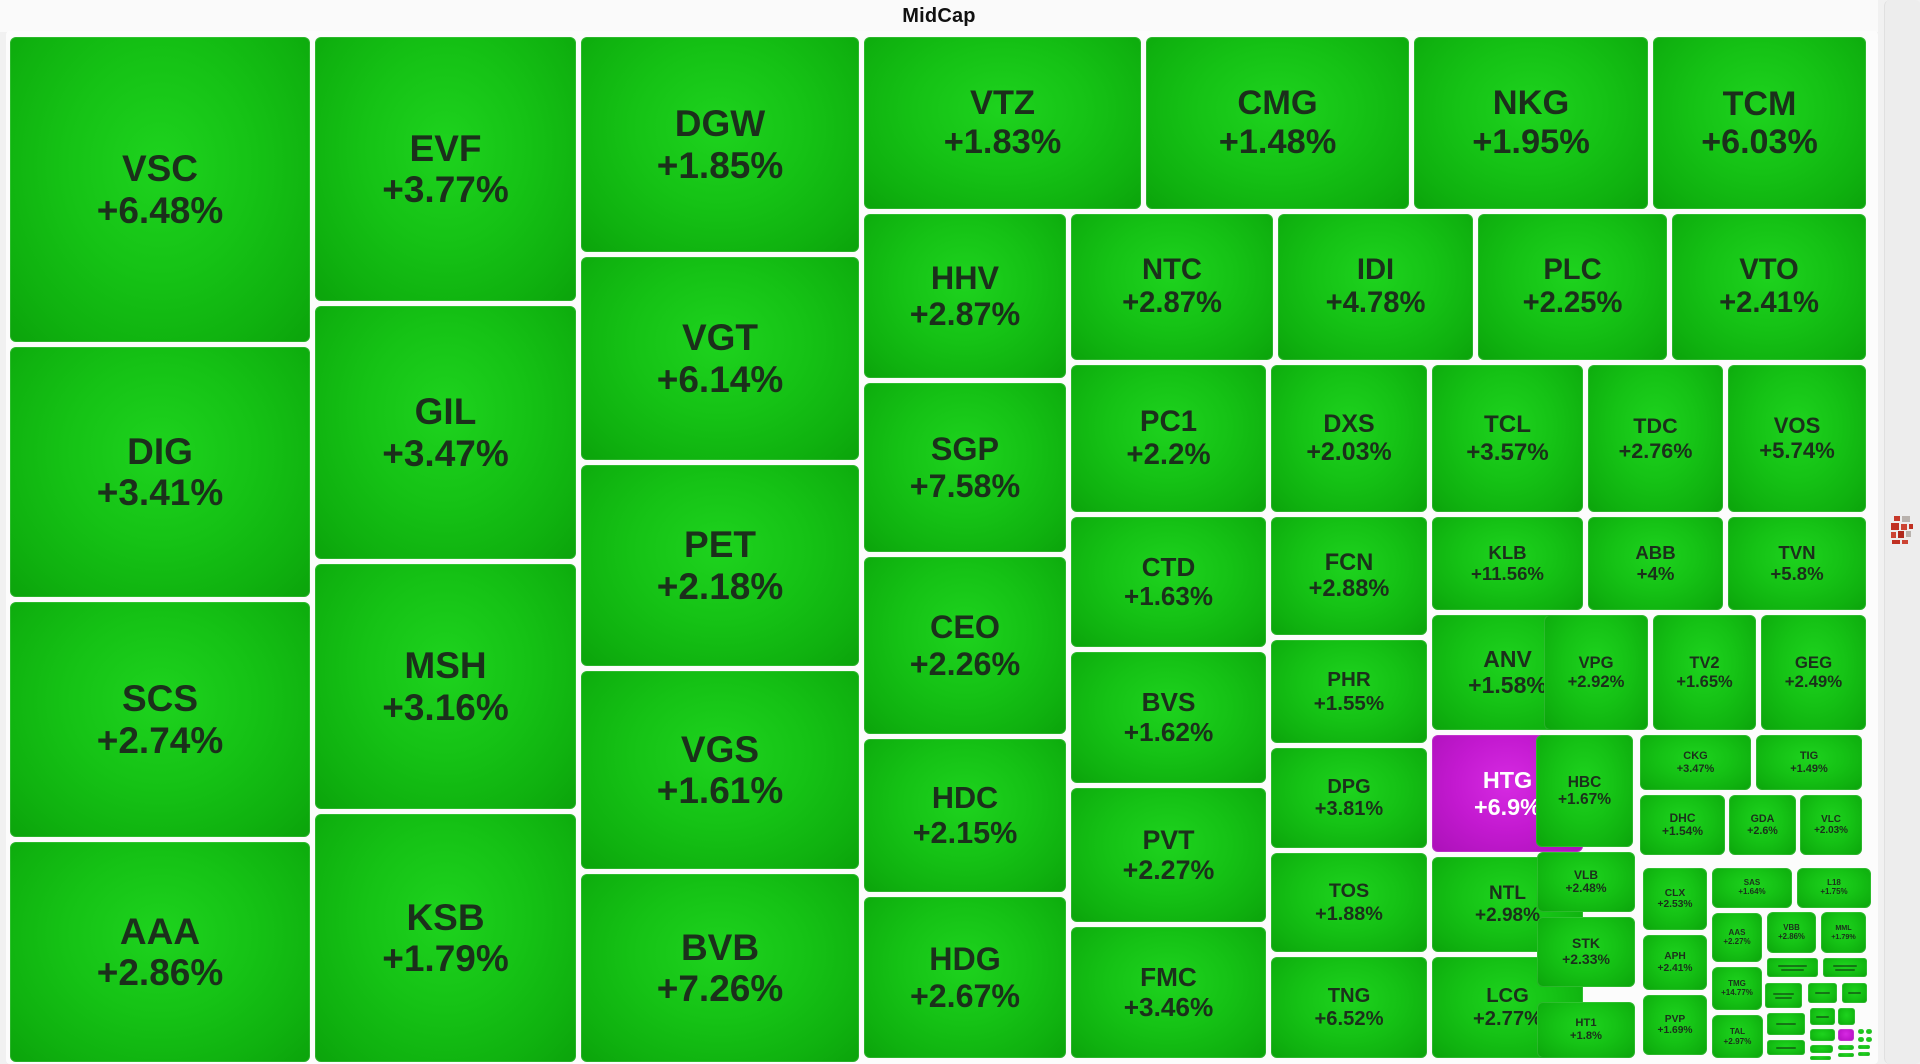 The width and height of the screenshot is (1920, 1064). I want to click on treemap-cell-GIL: GIL +3.47%, so click(445, 432).